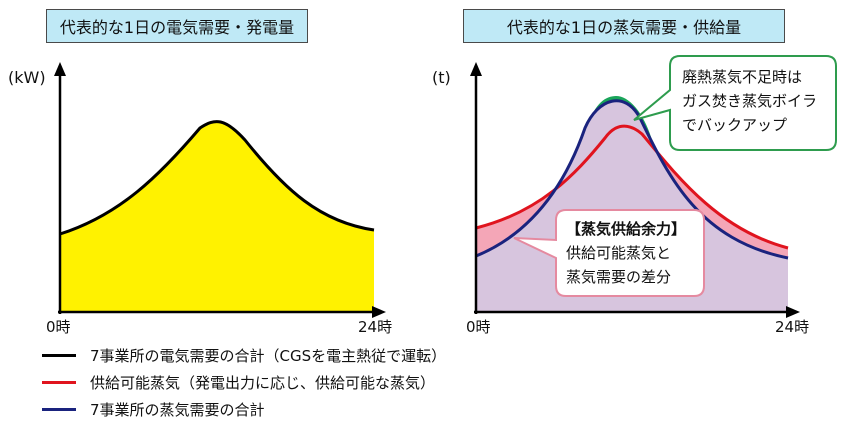  I want to click on right-x-start-label: 0時, so click(478, 327).